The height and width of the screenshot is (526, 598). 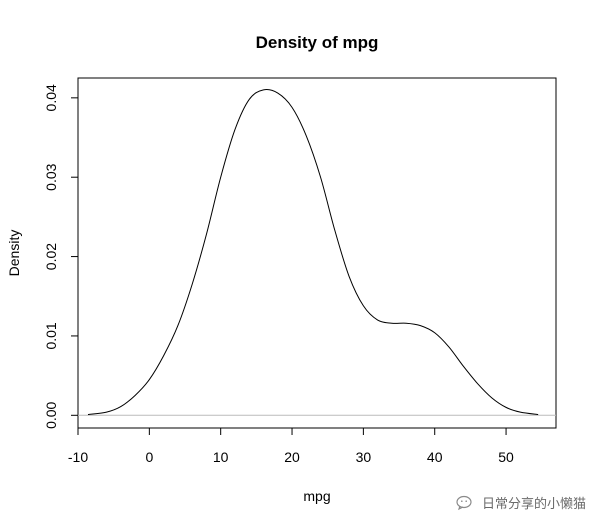 I want to click on x-tick-label: -10, so click(x=78, y=457).